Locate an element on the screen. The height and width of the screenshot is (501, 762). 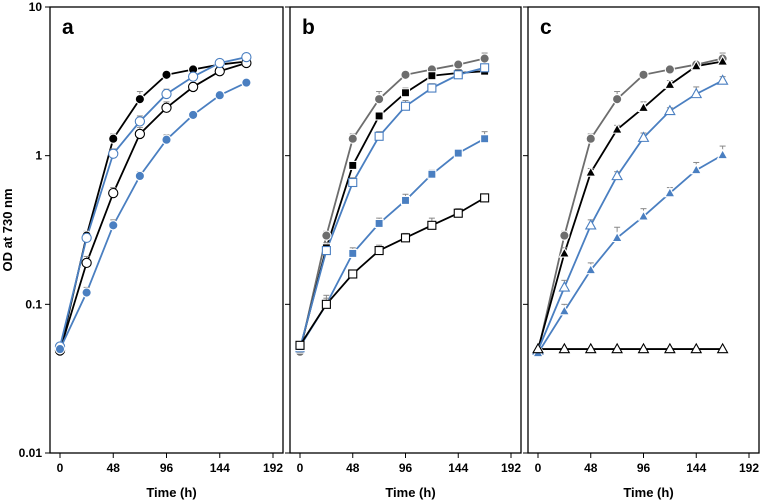
x-tick-label-c-96: 96 is located at coordinates (644, 468).